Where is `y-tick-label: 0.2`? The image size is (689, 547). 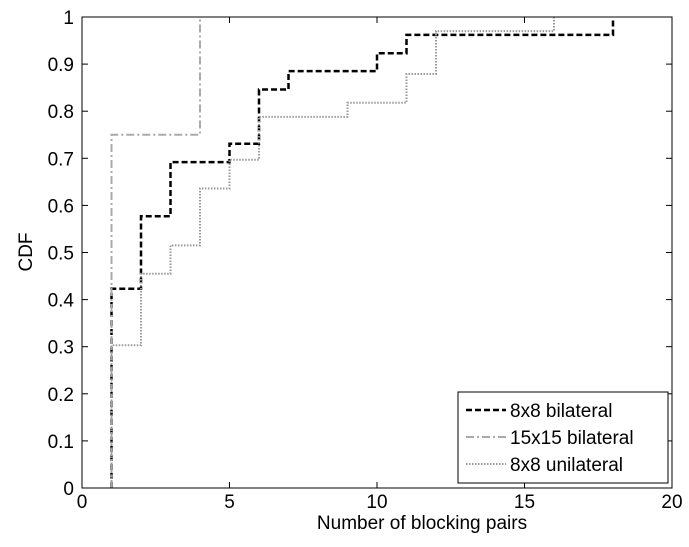 y-tick-label: 0.2 is located at coordinates (61, 395).